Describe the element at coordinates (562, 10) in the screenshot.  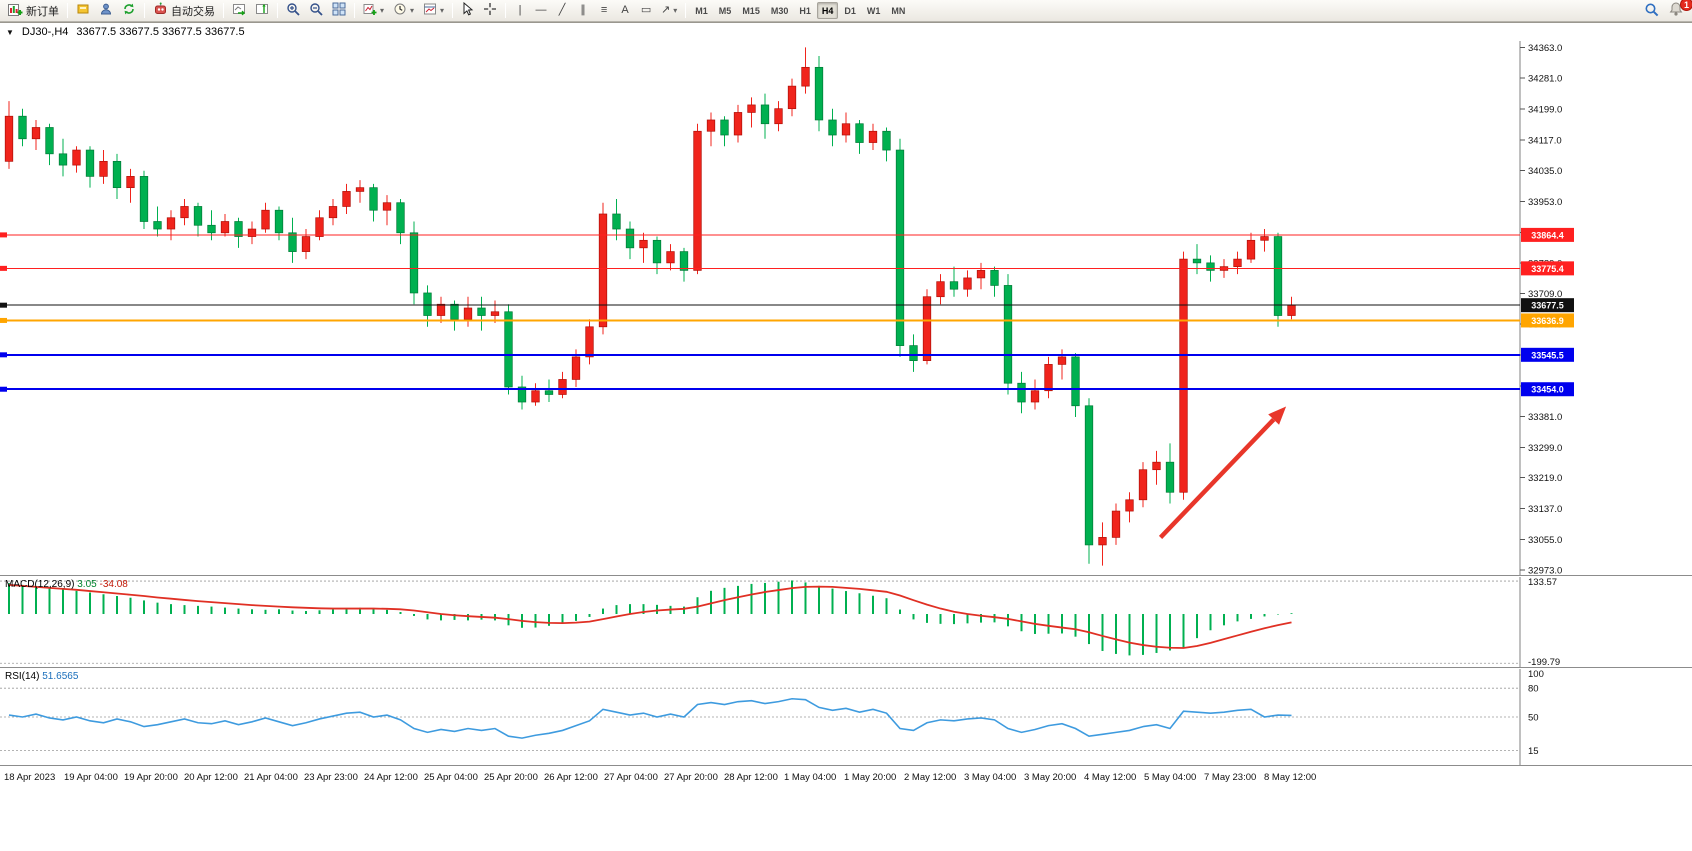
I see `trendline-tool-button: ╱` at that location.